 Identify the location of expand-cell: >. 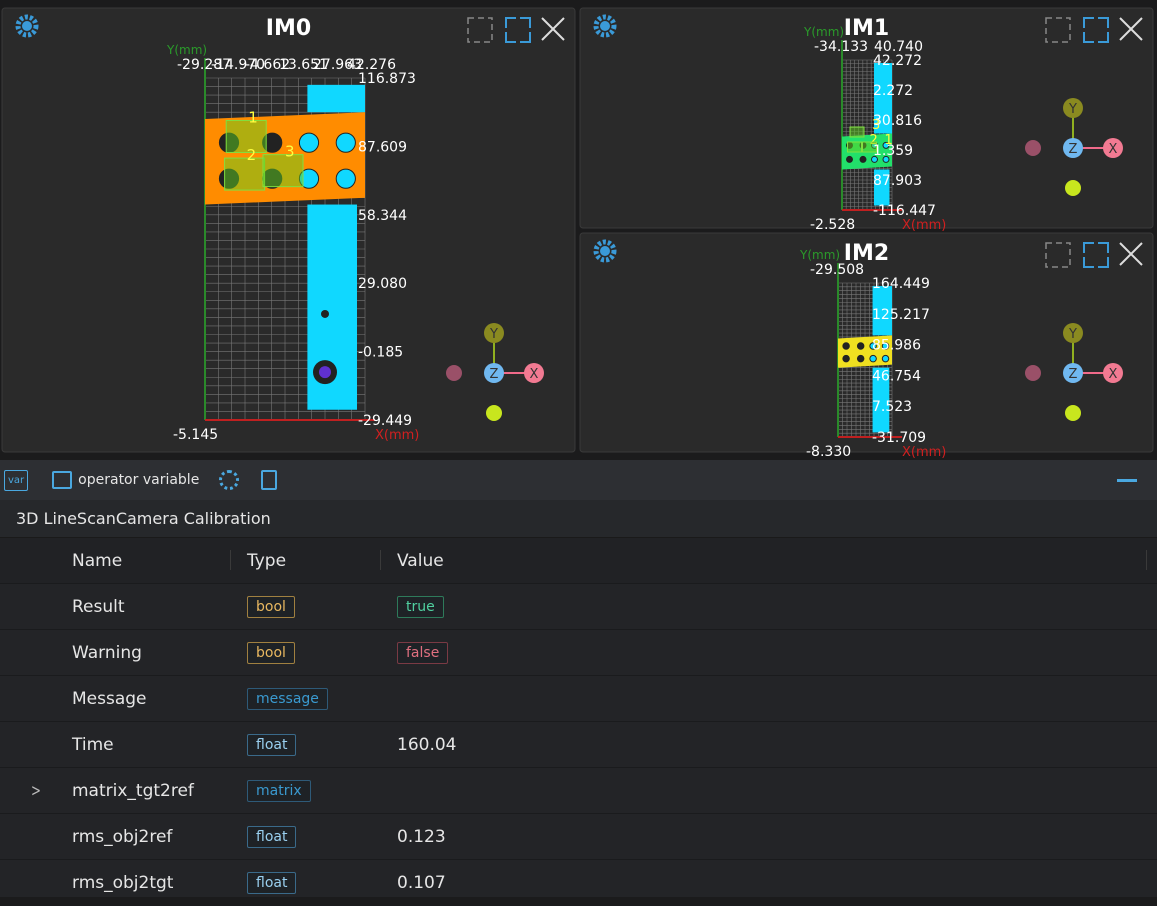
(36, 790).